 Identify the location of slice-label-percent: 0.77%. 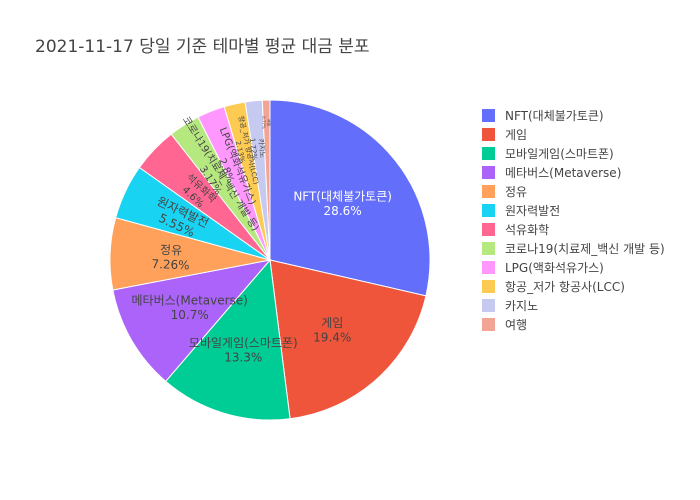
(263, 122).